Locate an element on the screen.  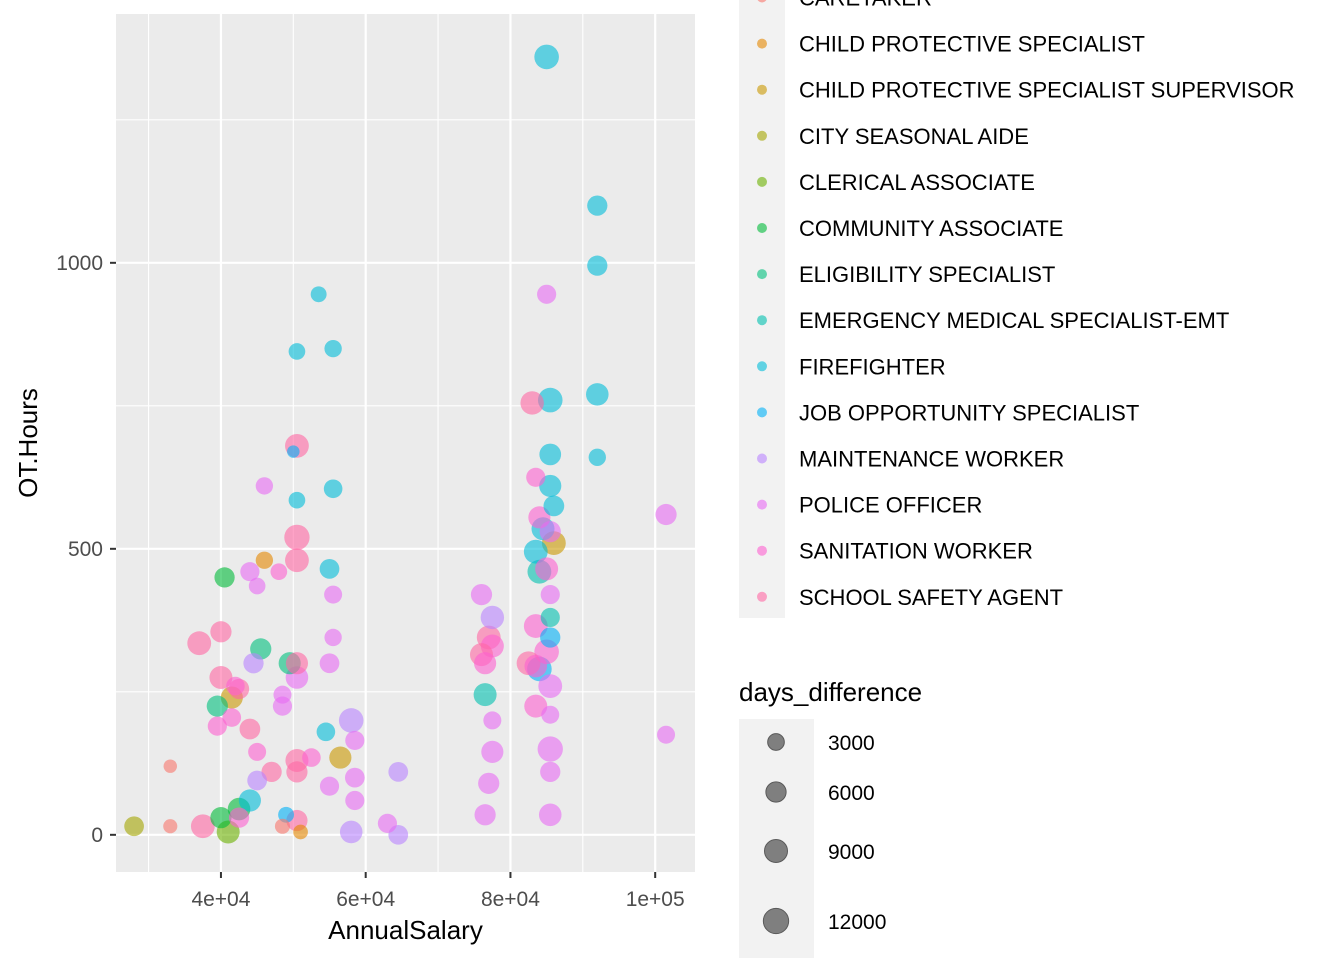
color-legend-label: POLICE OFFICER is located at coordinates (890, 505).